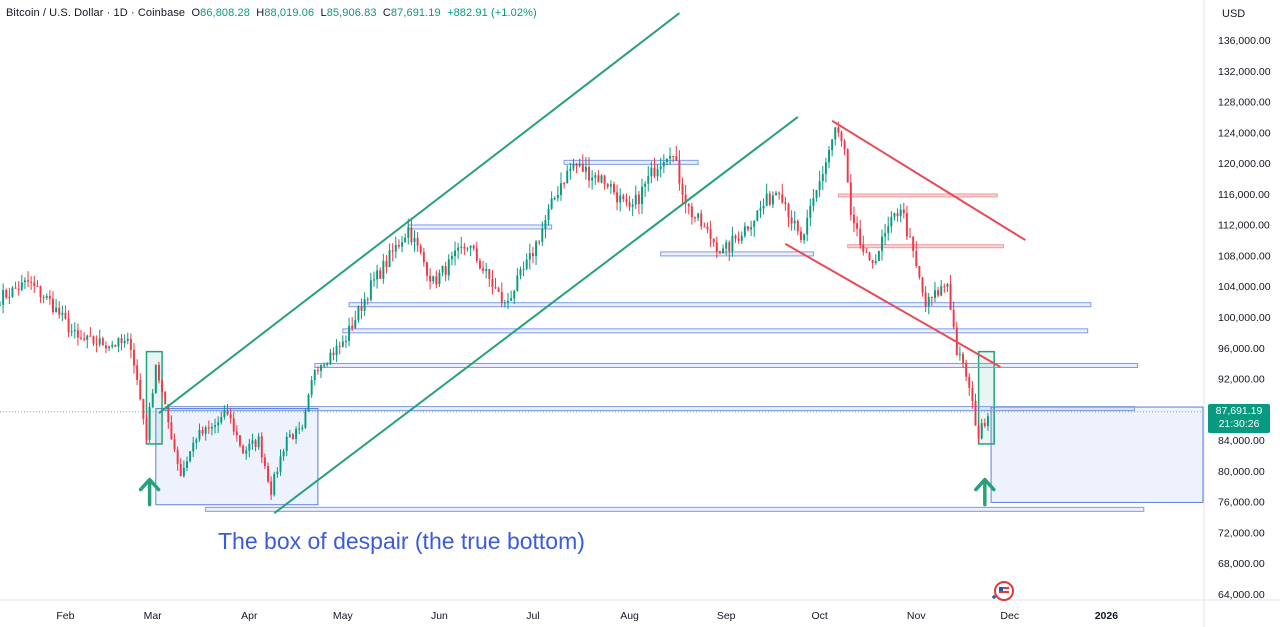  Describe the element at coordinates (916, 616) in the screenshot. I see `time-tick-label: Nov` at that location.